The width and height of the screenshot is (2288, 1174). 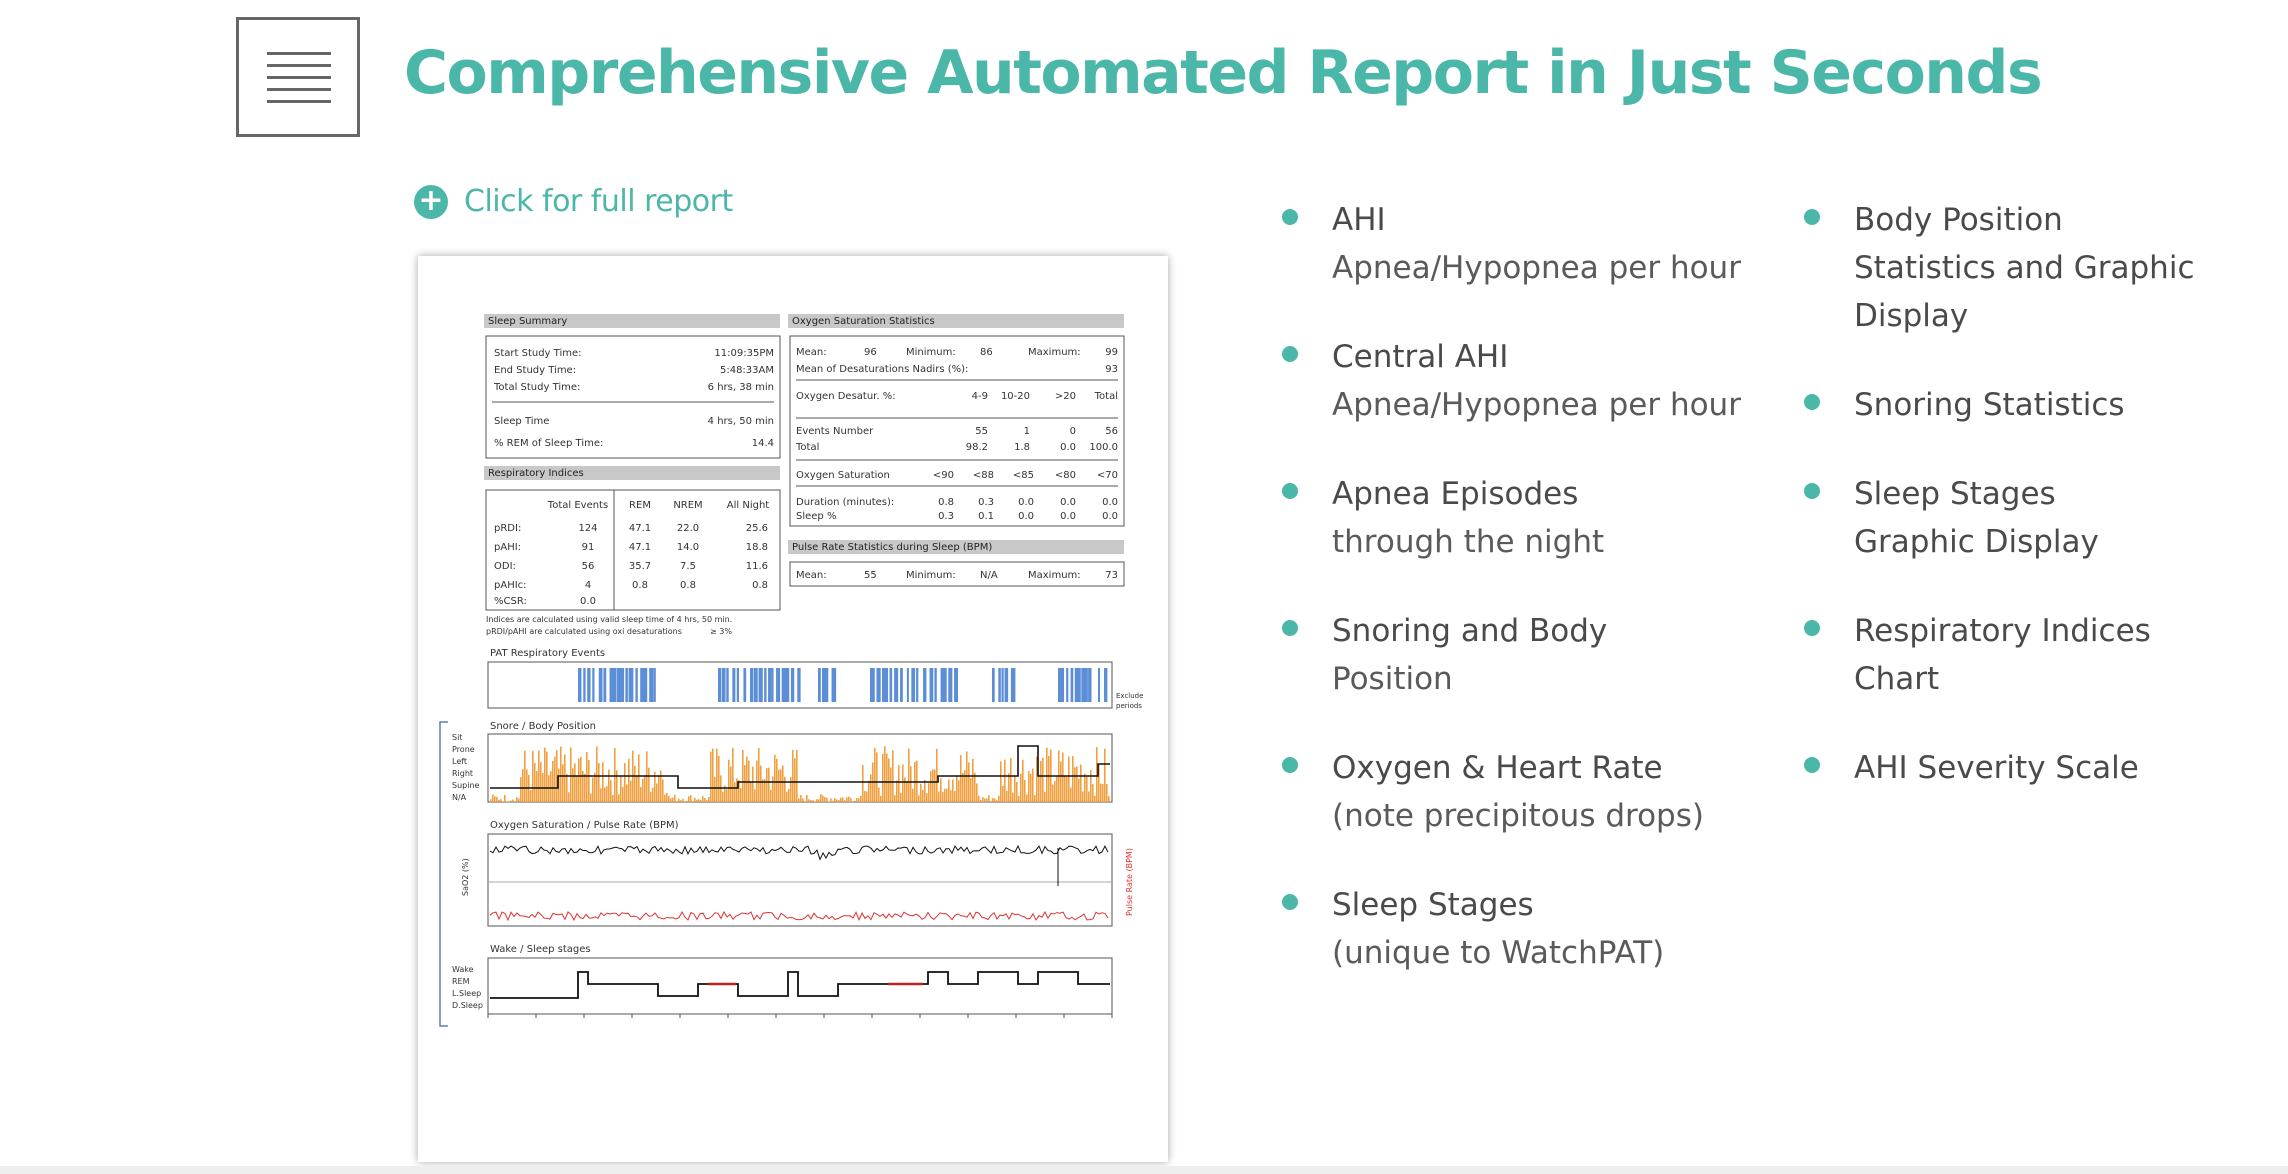 I want to click on svg-text: 22.0, so click(x=688, y=528).